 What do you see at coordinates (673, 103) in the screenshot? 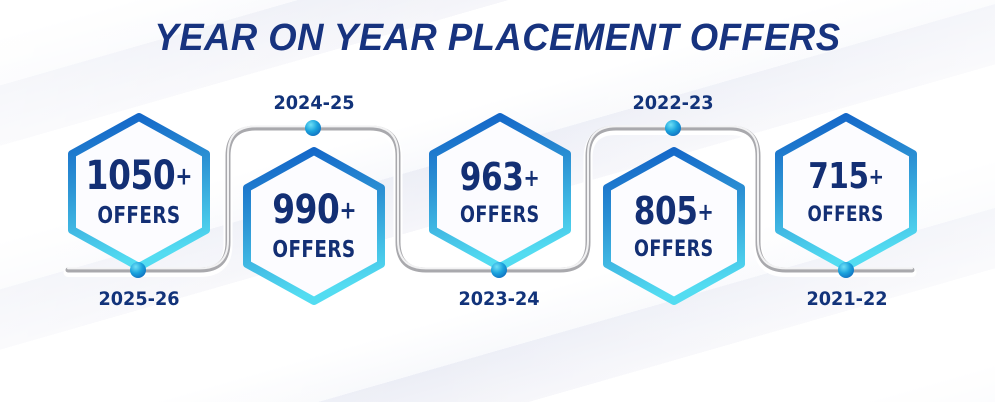
I see `year-label-2022-23: 2022-23` at bounding box center [673, 103].